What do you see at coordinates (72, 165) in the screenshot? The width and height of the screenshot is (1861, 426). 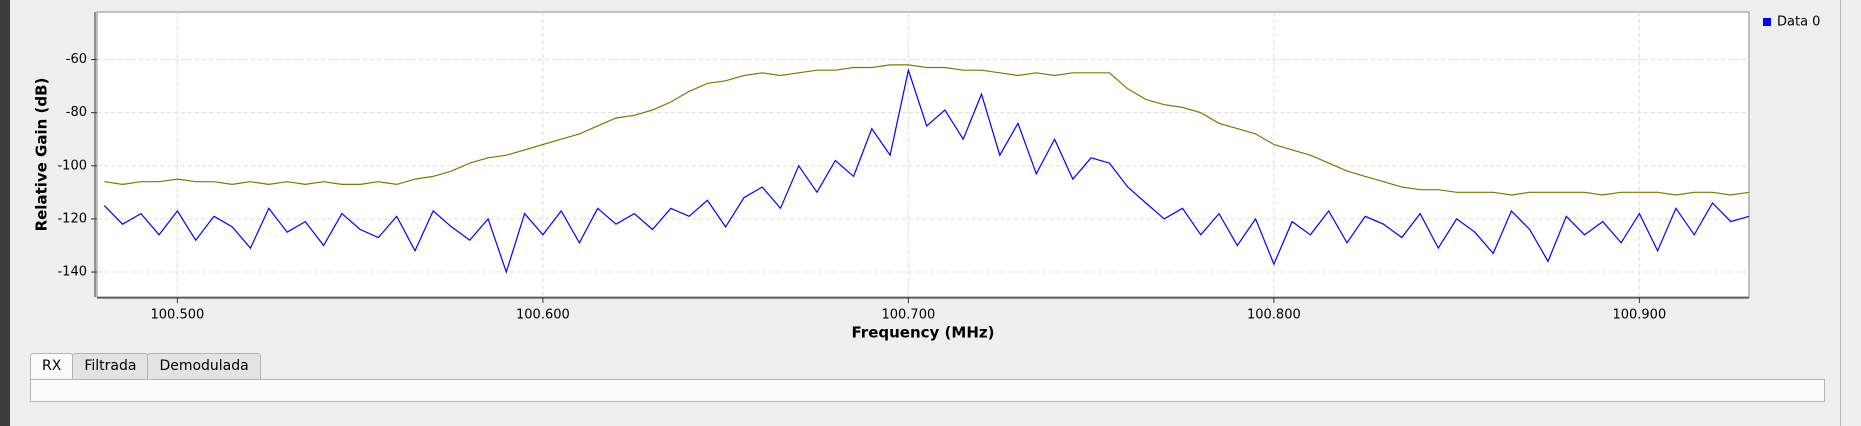 I see `y-tick-label: -100` at bounding box center [72, 165].